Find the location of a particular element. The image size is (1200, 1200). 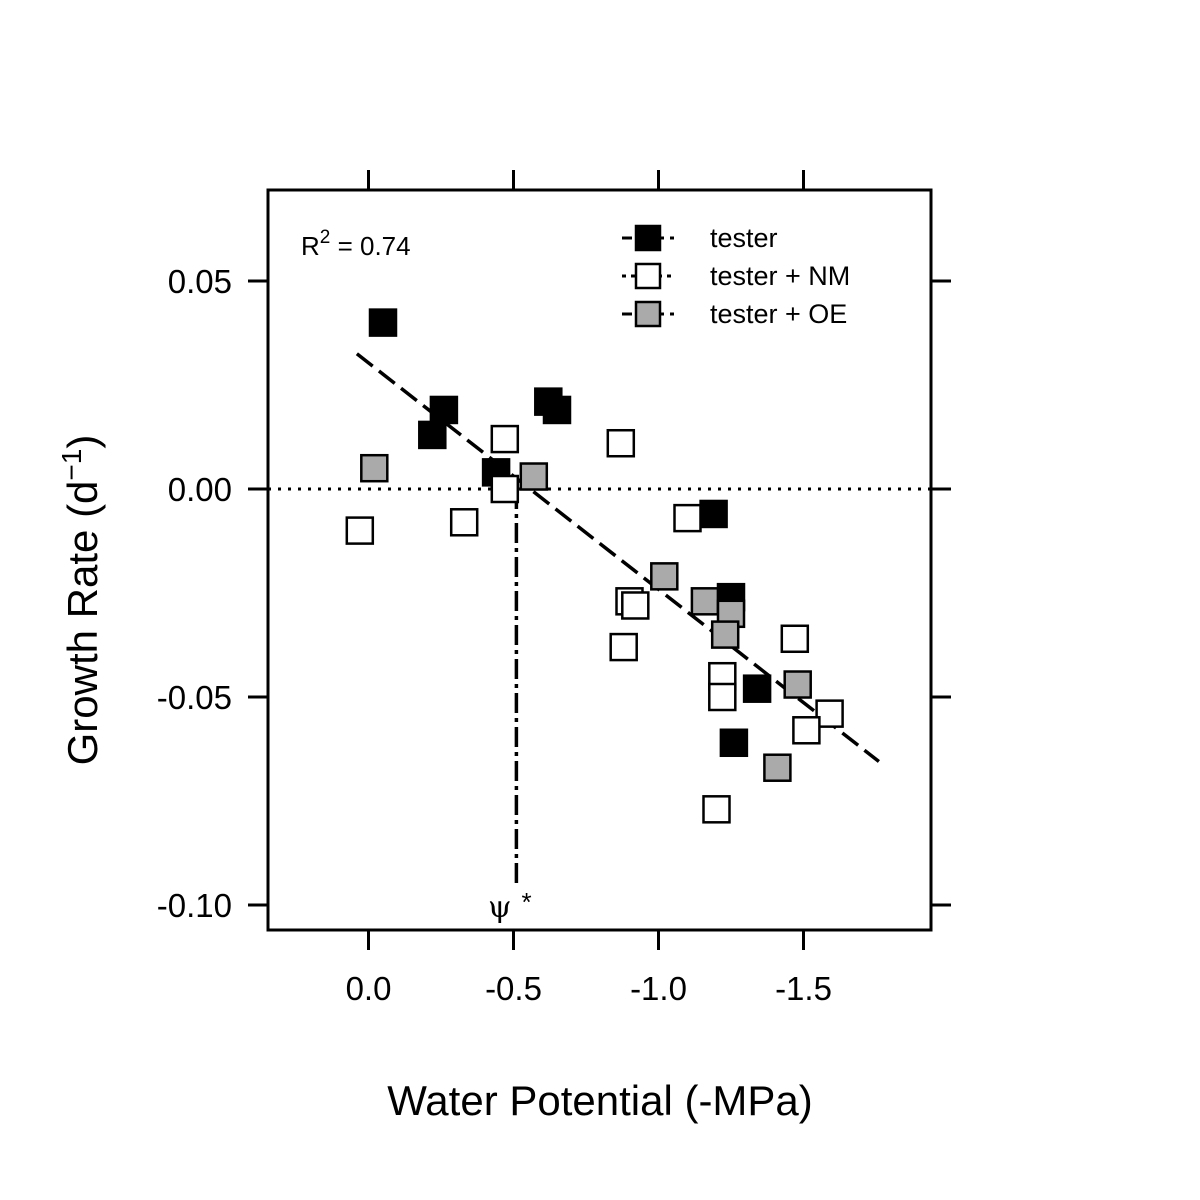

legend-label: tester is located at coordinates (744, 238).